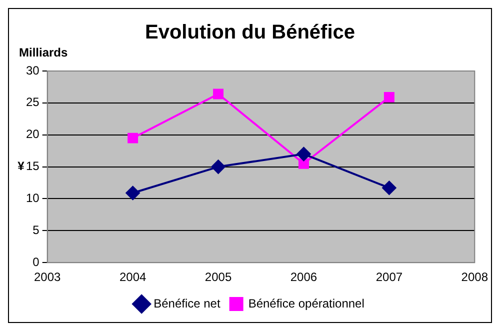 The width and height of the screenshot is (500, 331). What do you see at coordinates (132, 277) in the screenshot?
I see `x-tick-label: 2004` at bounding box center [132, 277].